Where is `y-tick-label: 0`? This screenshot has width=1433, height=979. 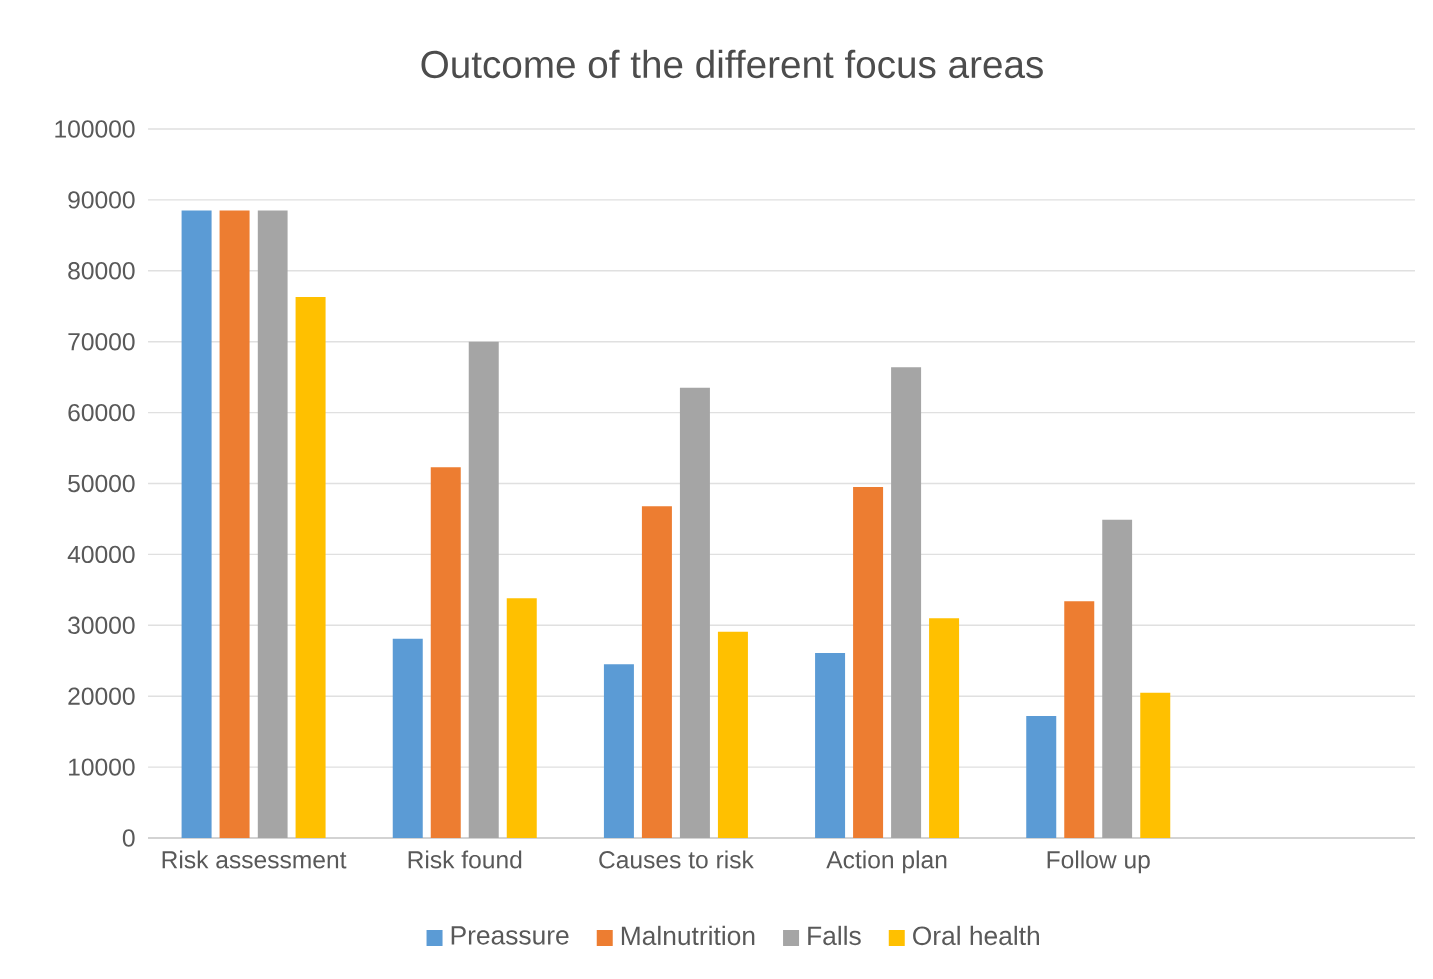
y-tick-label: 0 is located at coordinates (128, 838).